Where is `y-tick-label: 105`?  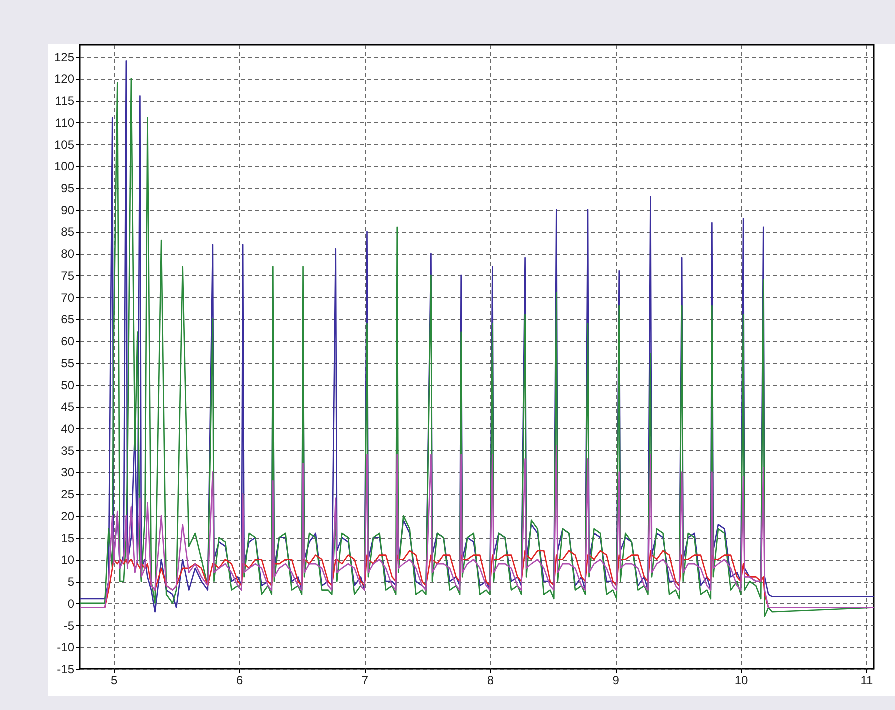
y-tick-label: 105 is located at coordinates (64, 145).